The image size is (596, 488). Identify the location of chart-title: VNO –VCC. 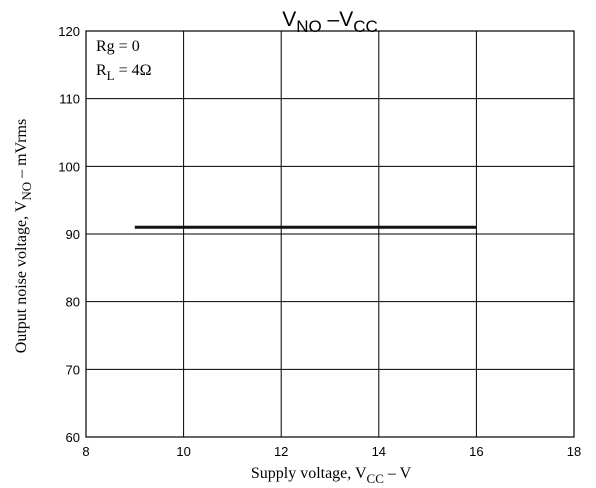
(330, 22).